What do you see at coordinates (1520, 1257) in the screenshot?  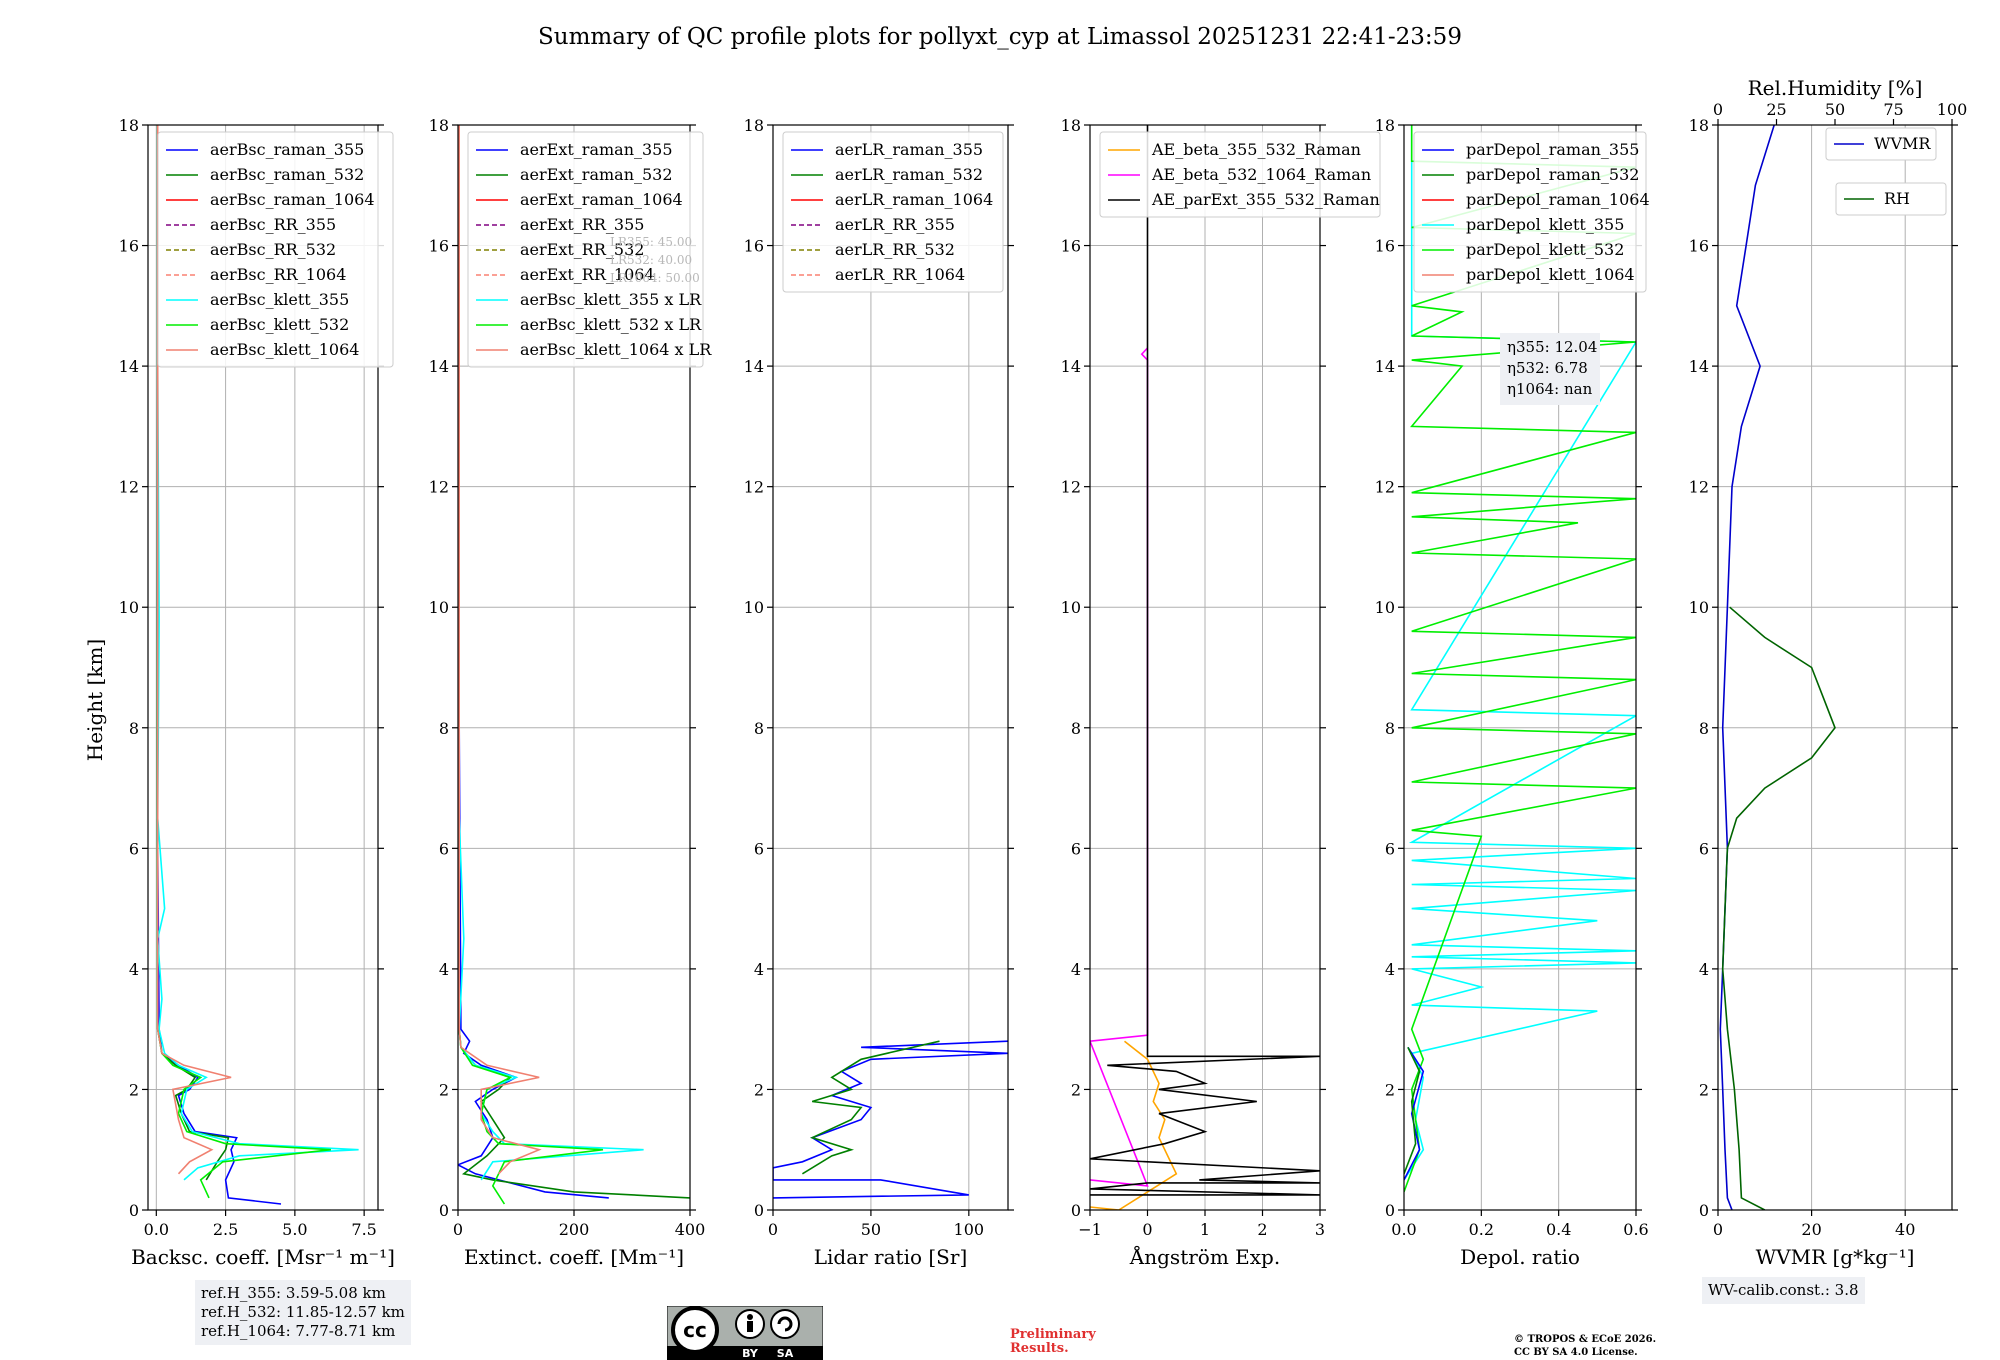 I see `x-axis-label: Depol. ratio` at bounding box center [1520, 1257].